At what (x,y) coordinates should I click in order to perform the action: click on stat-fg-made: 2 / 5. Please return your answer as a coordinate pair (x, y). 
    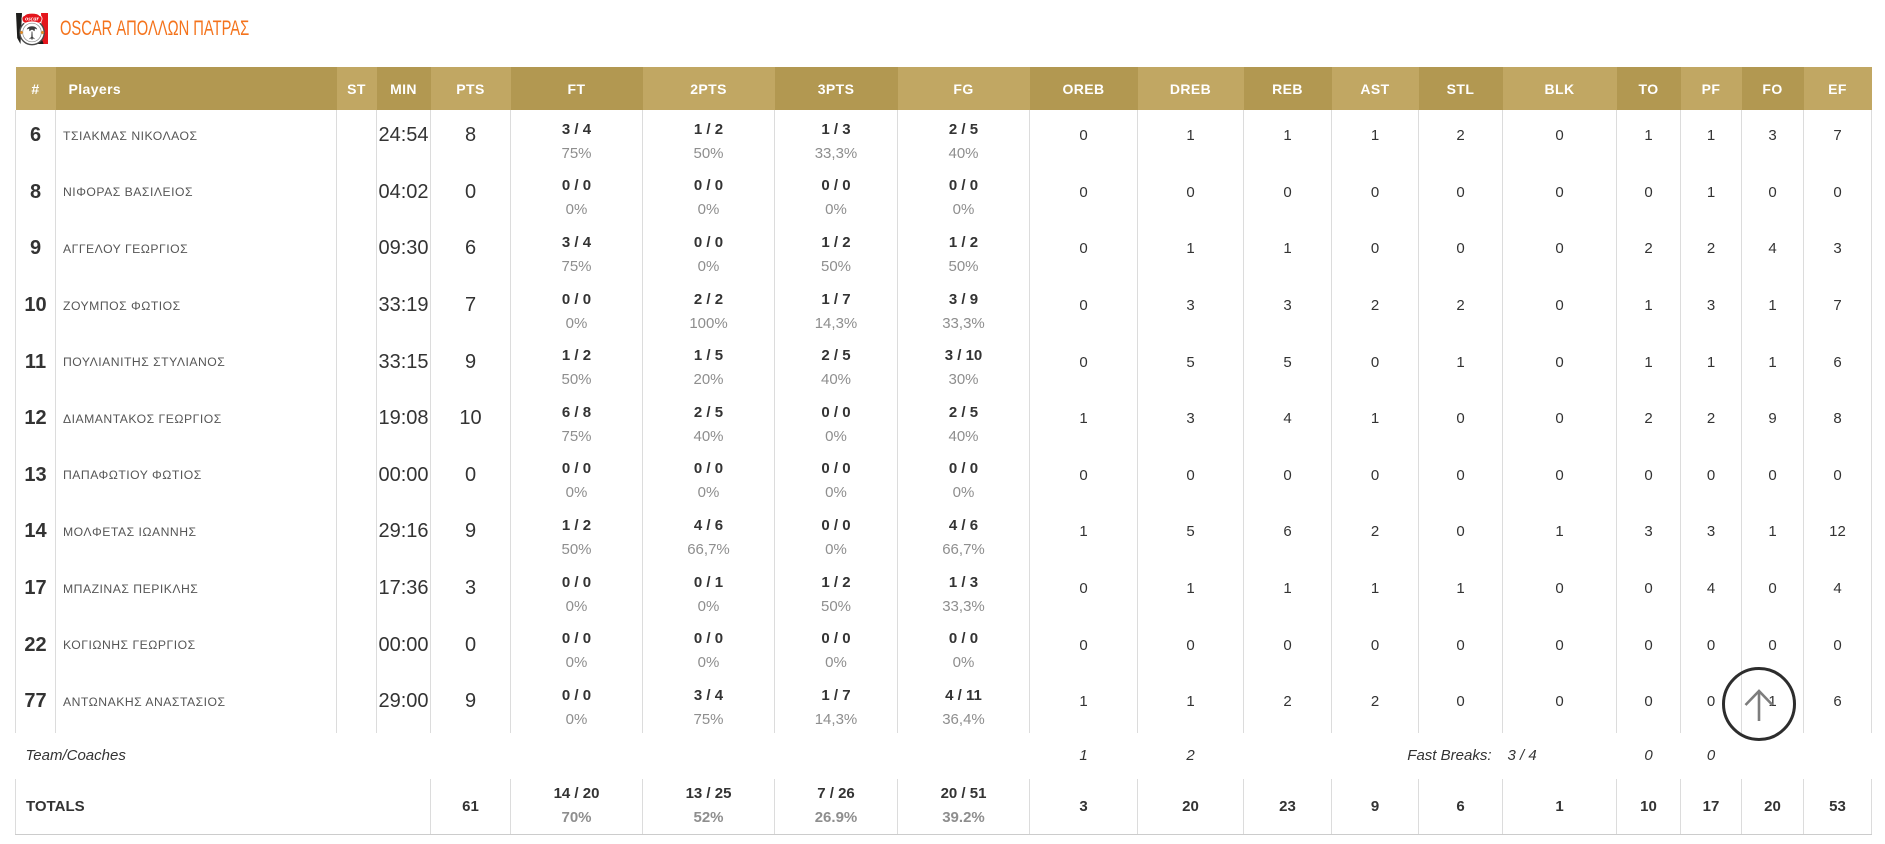
    Looking at the image, I should click on (963, 129).